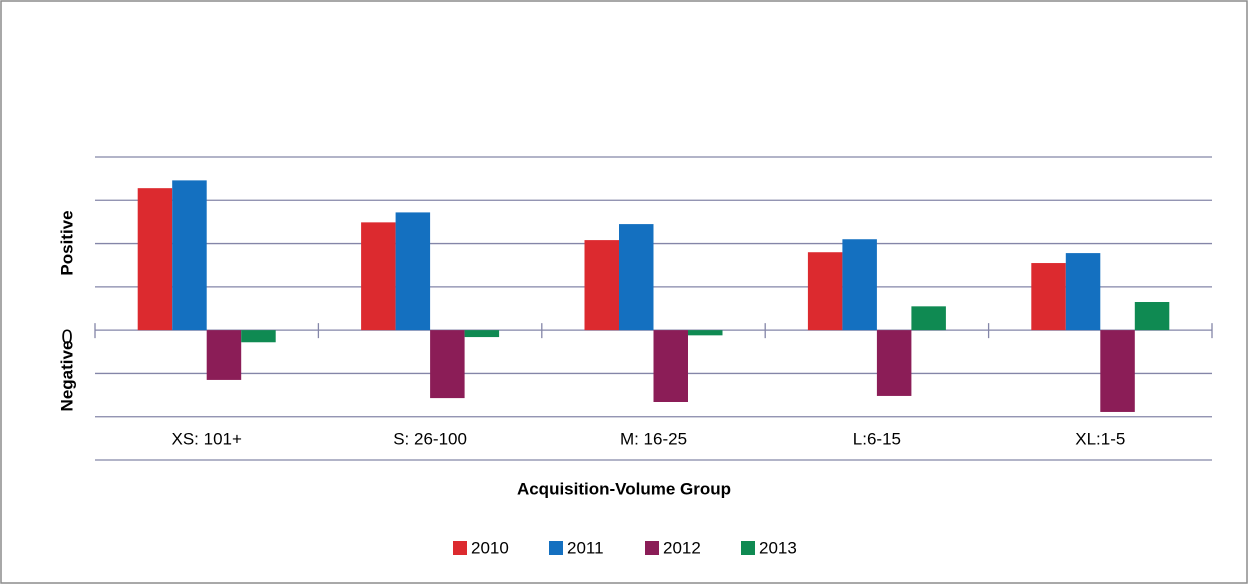 The height and width of the screenshot is (584, 1248). What do you see at coordinates (624, 488) in the screenshot?
I see `x-axis-title: Acquisition-Volume Group` at bounding box center [624, 488].